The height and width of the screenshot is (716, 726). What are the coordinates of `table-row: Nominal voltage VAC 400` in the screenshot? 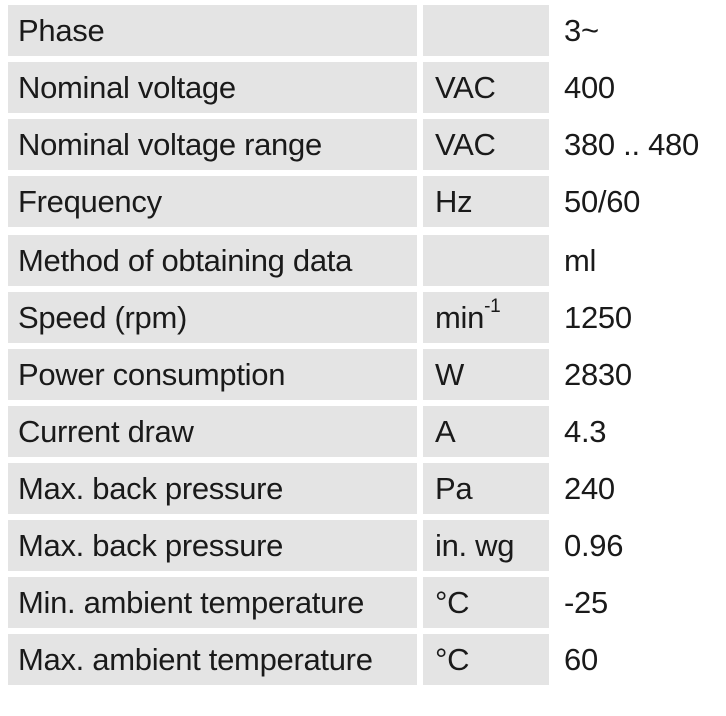 It's located at (365, 87).